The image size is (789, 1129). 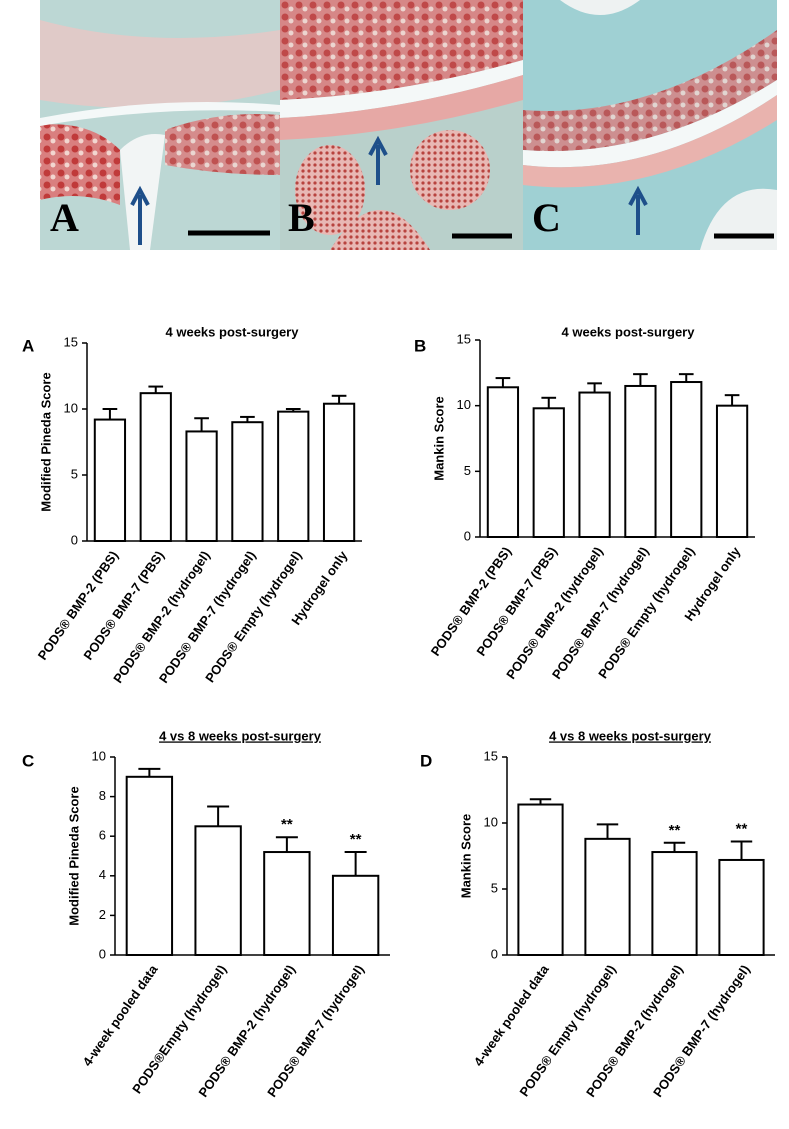 I want to click on y-tick-label: 8, so click(x=102, y=795).